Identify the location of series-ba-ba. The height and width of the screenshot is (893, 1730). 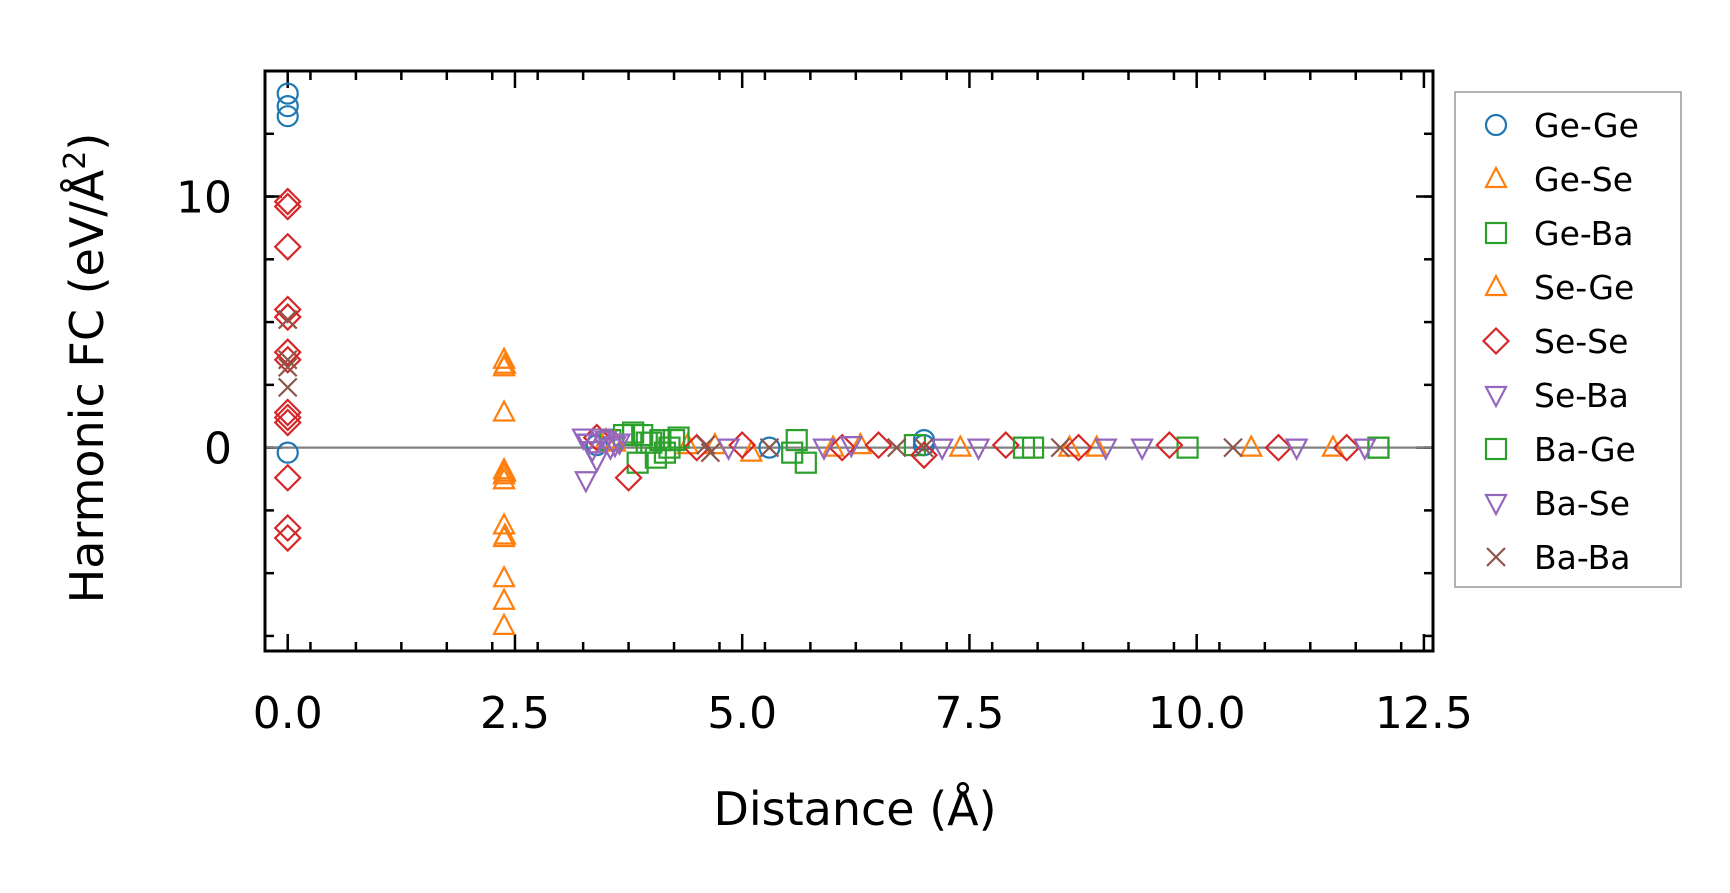
(760, 386).